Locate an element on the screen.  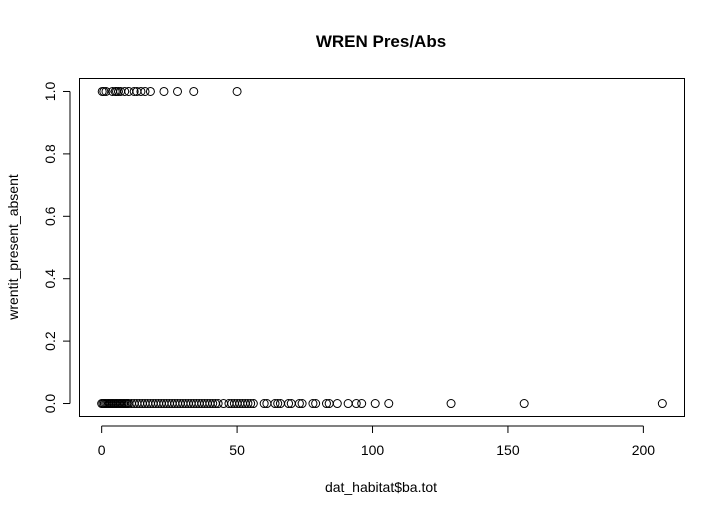
x-axis: 0 50 100 150 200 is located at coordinates (377, 441).